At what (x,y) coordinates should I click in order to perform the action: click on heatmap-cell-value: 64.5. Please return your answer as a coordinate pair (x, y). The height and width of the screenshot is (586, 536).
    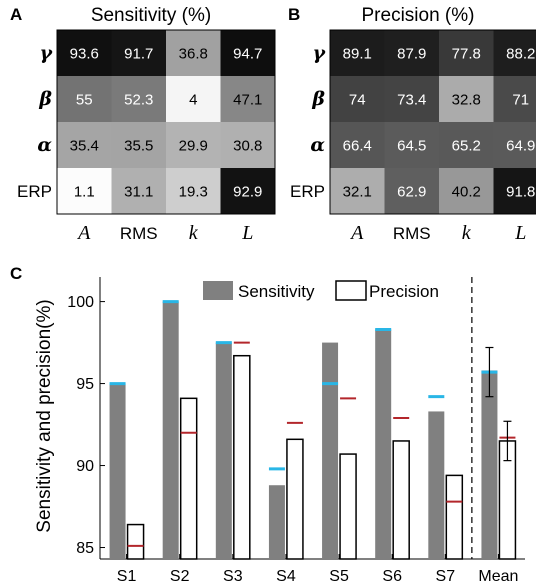
    Looking at the image, I should click on (411, 146).